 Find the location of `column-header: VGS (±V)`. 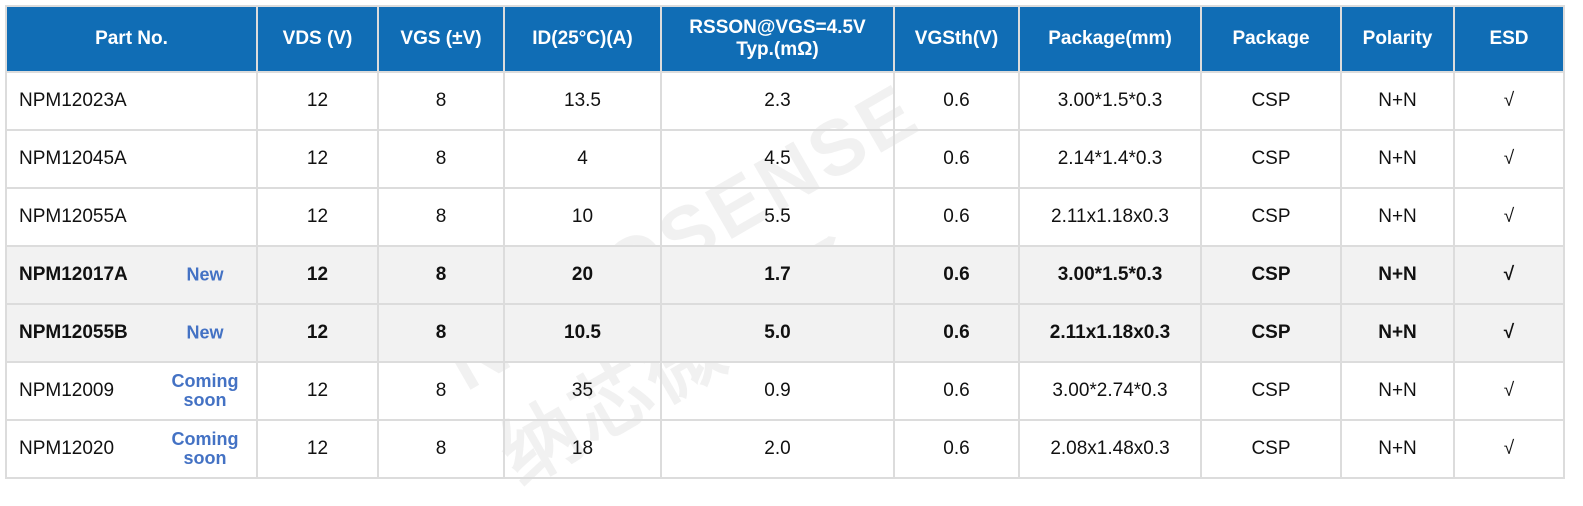

column-header: VGS (±V) is located at coordinates (441, 39).